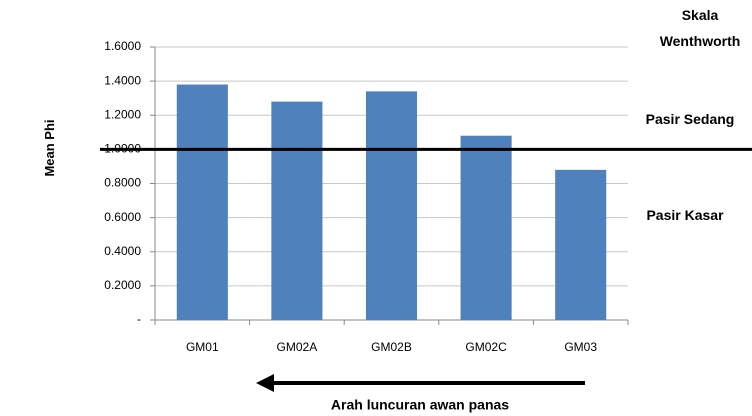 This screenshot has width=752, height=416. What do you see at coordinates (391, 347) in the screenshot?
I see `x-tick-label: GM02B` at bounding box center [391, 347].